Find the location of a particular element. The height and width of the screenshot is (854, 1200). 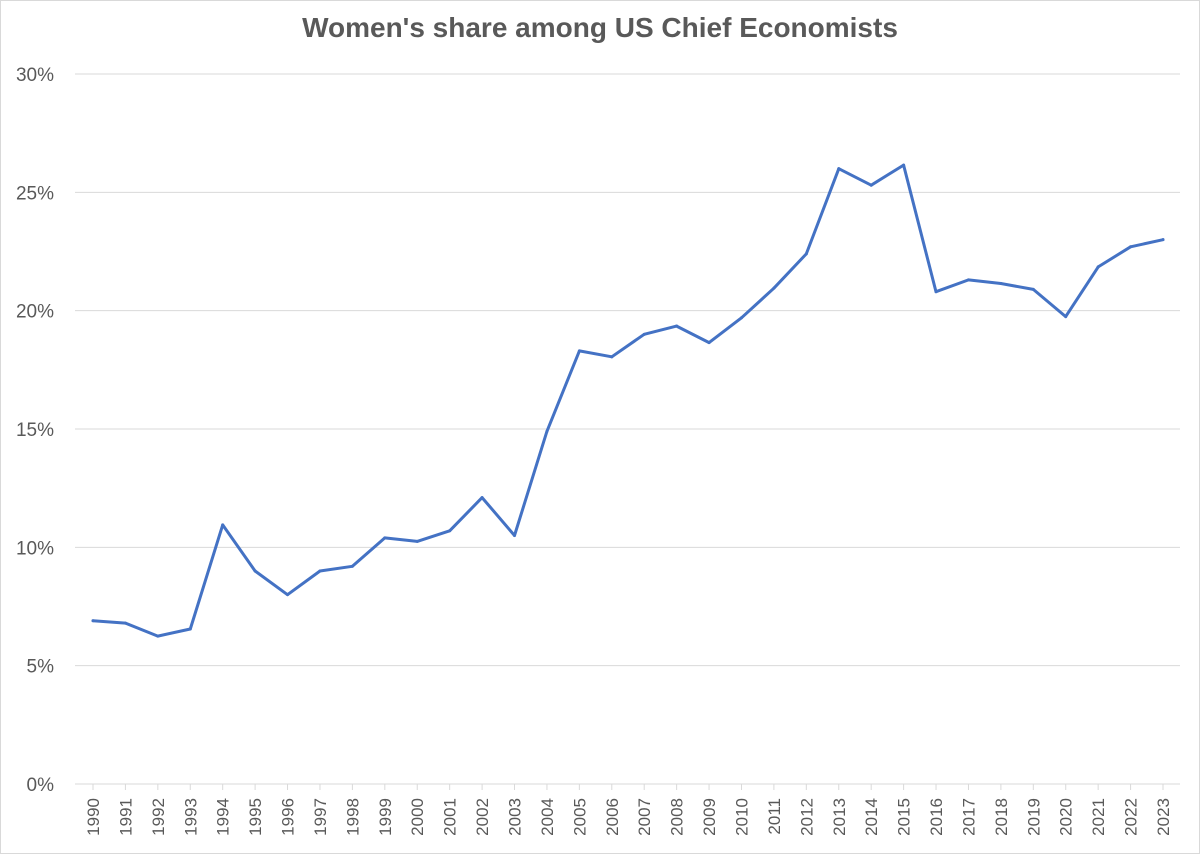

x-tick-label: 2022 is located at coordinates (1131, 817).